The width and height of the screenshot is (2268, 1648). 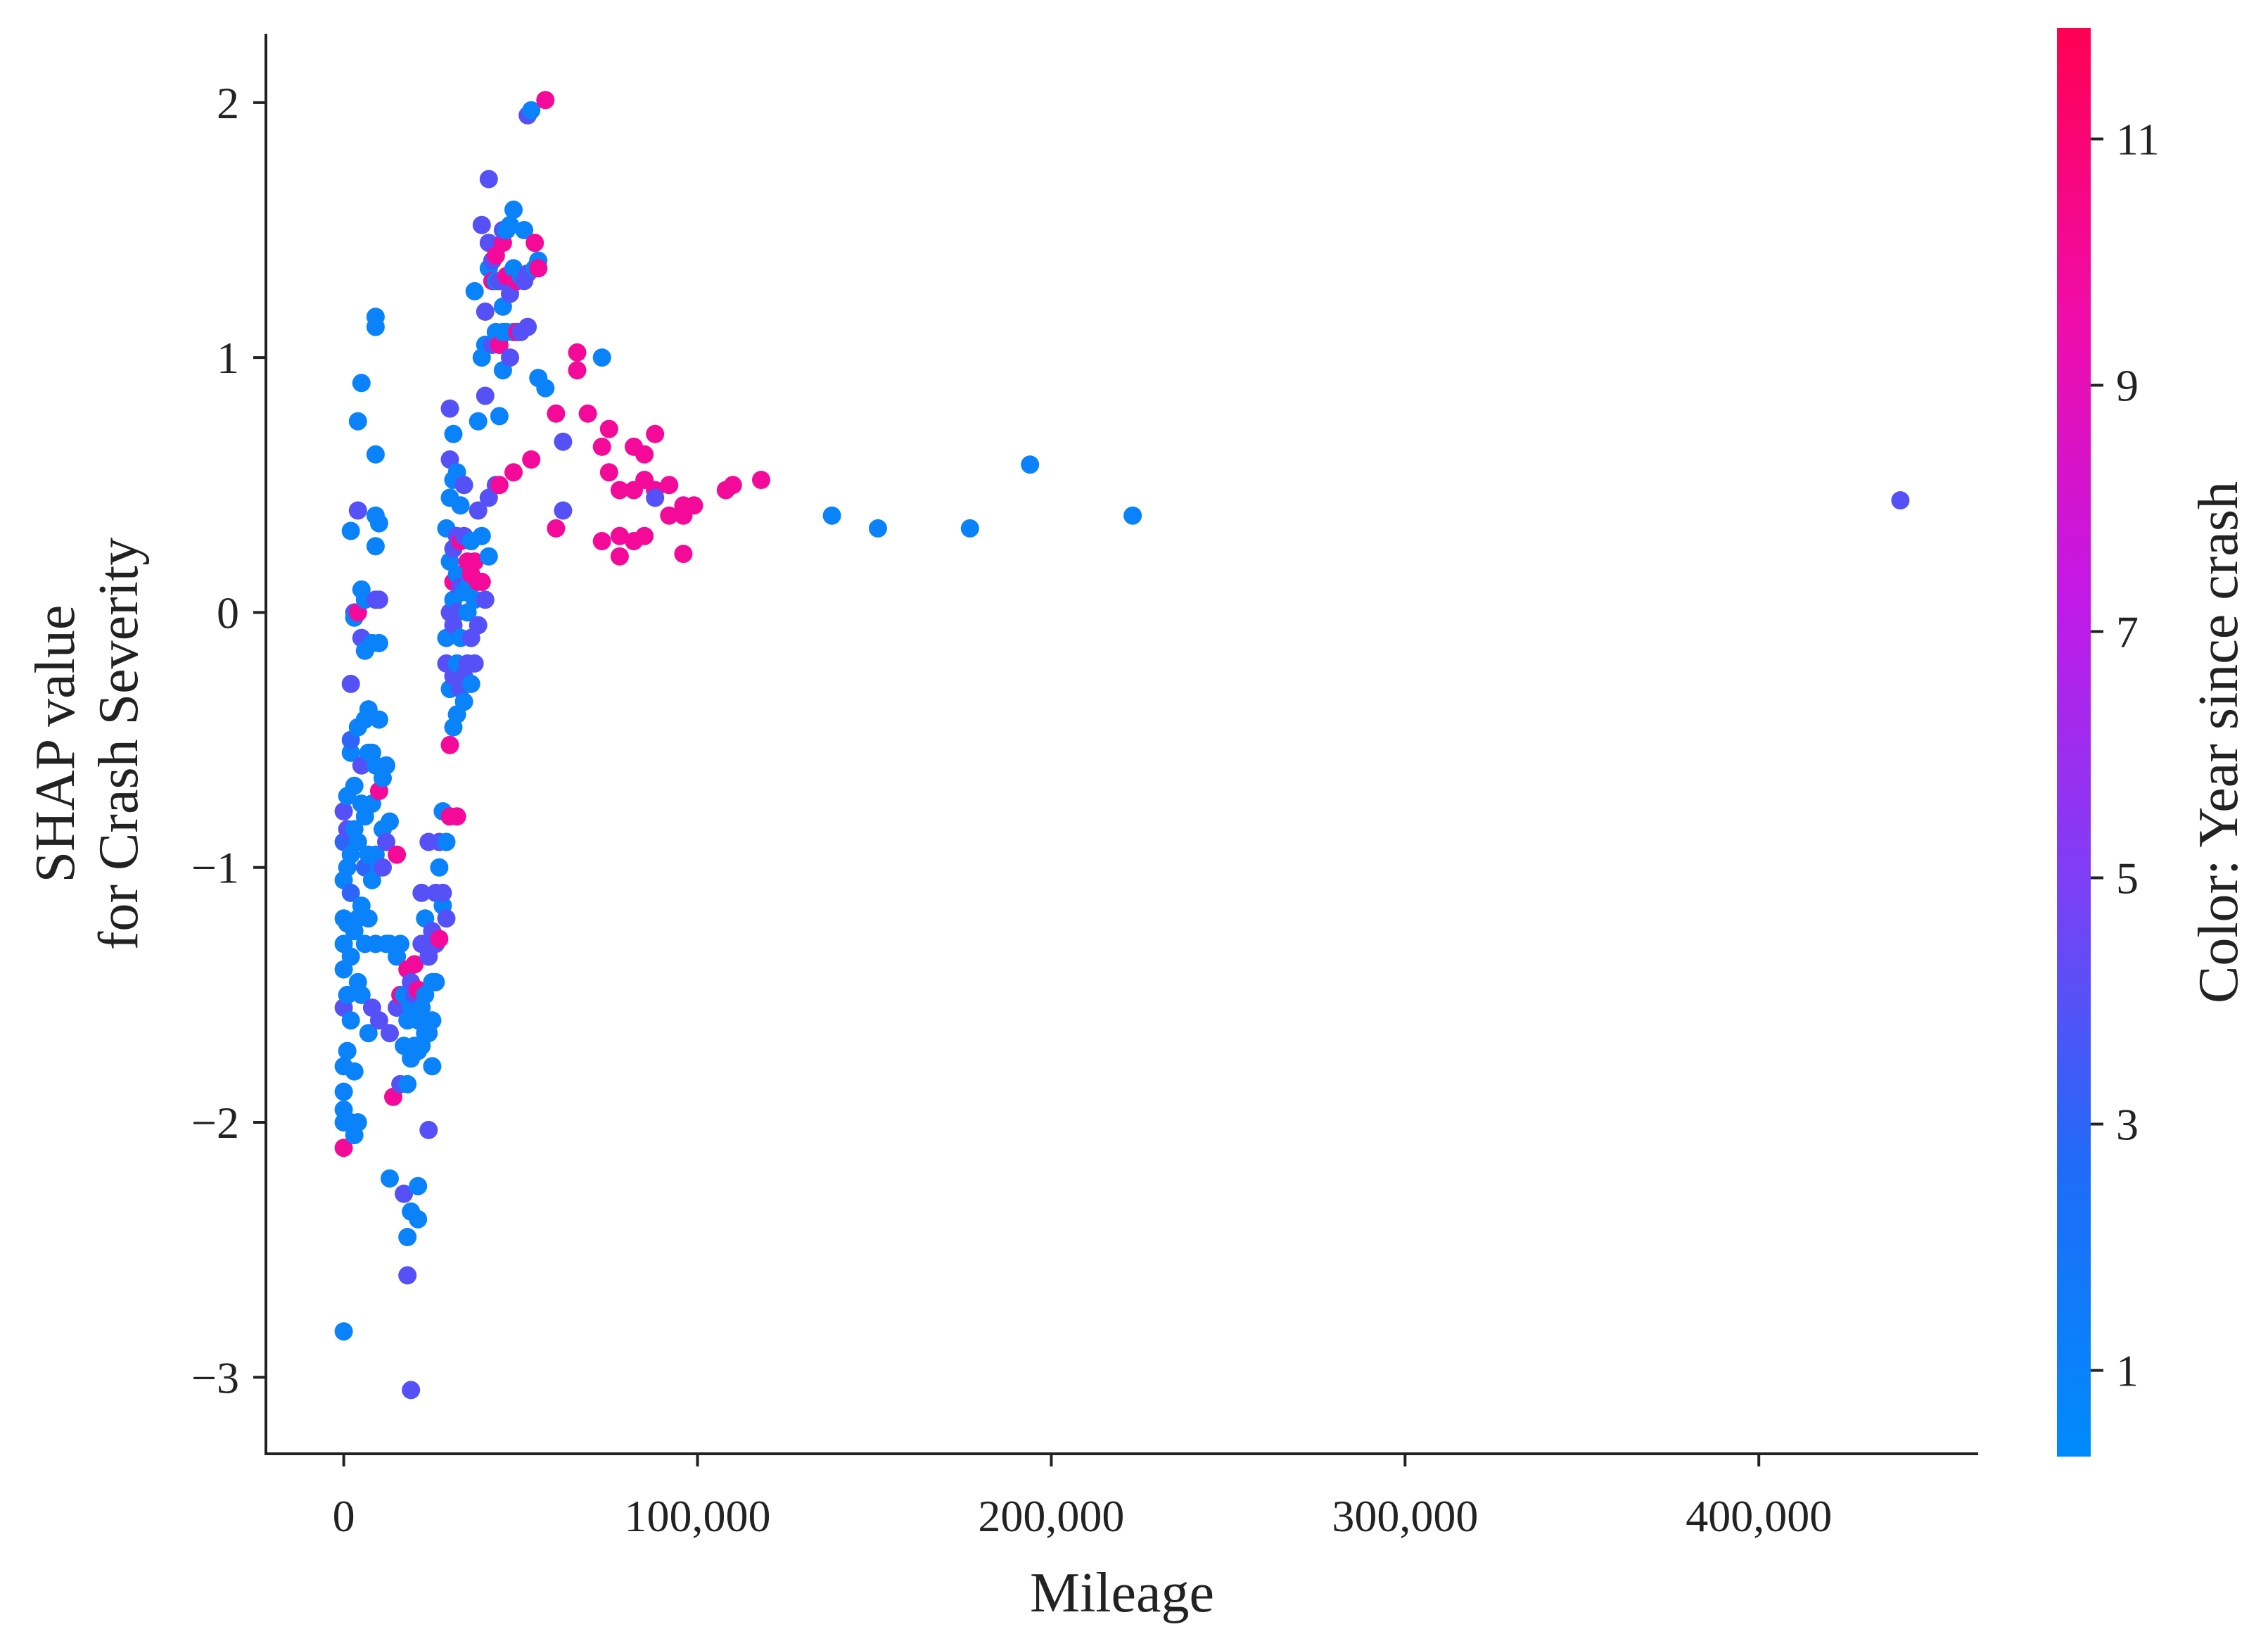 I want to click on x-tick-label: 0, so click(x=344, y=1516).